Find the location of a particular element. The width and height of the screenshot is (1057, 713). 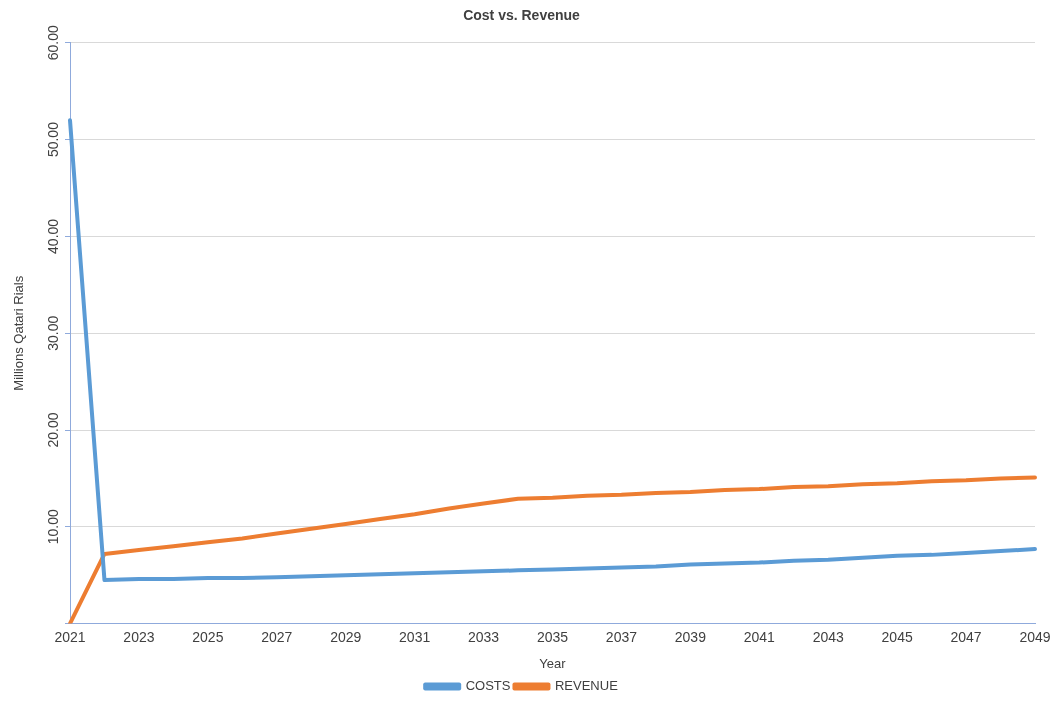

y-tick-label: 40.00 is located at coordinates (52, 236).